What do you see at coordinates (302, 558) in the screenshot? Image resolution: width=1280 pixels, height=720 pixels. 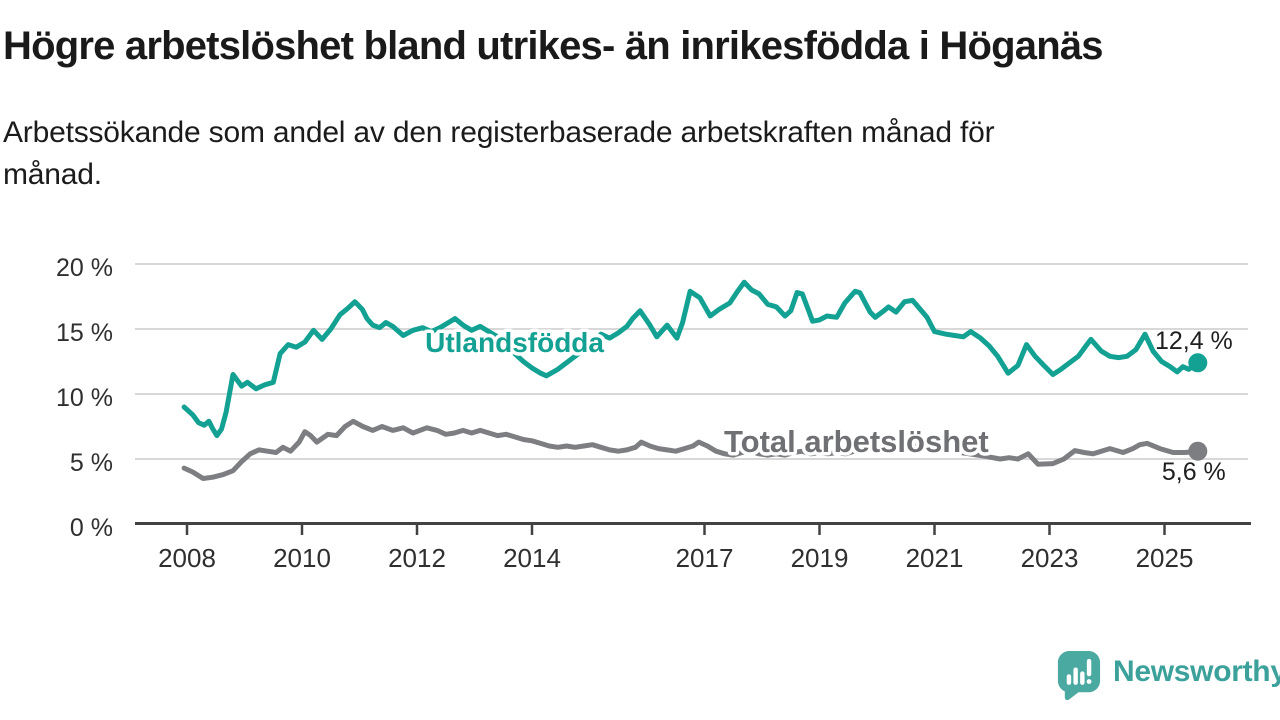 I see `x-tick-label-2010: 2010` at bounding box center [302, 558].